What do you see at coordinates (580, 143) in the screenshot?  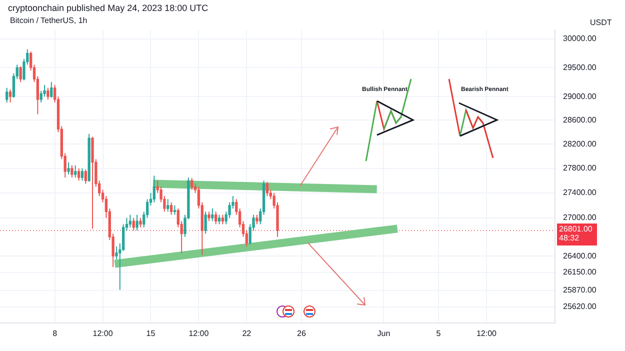 I see `y-tick-label: 28200.00` at bounding box center [580, 143].